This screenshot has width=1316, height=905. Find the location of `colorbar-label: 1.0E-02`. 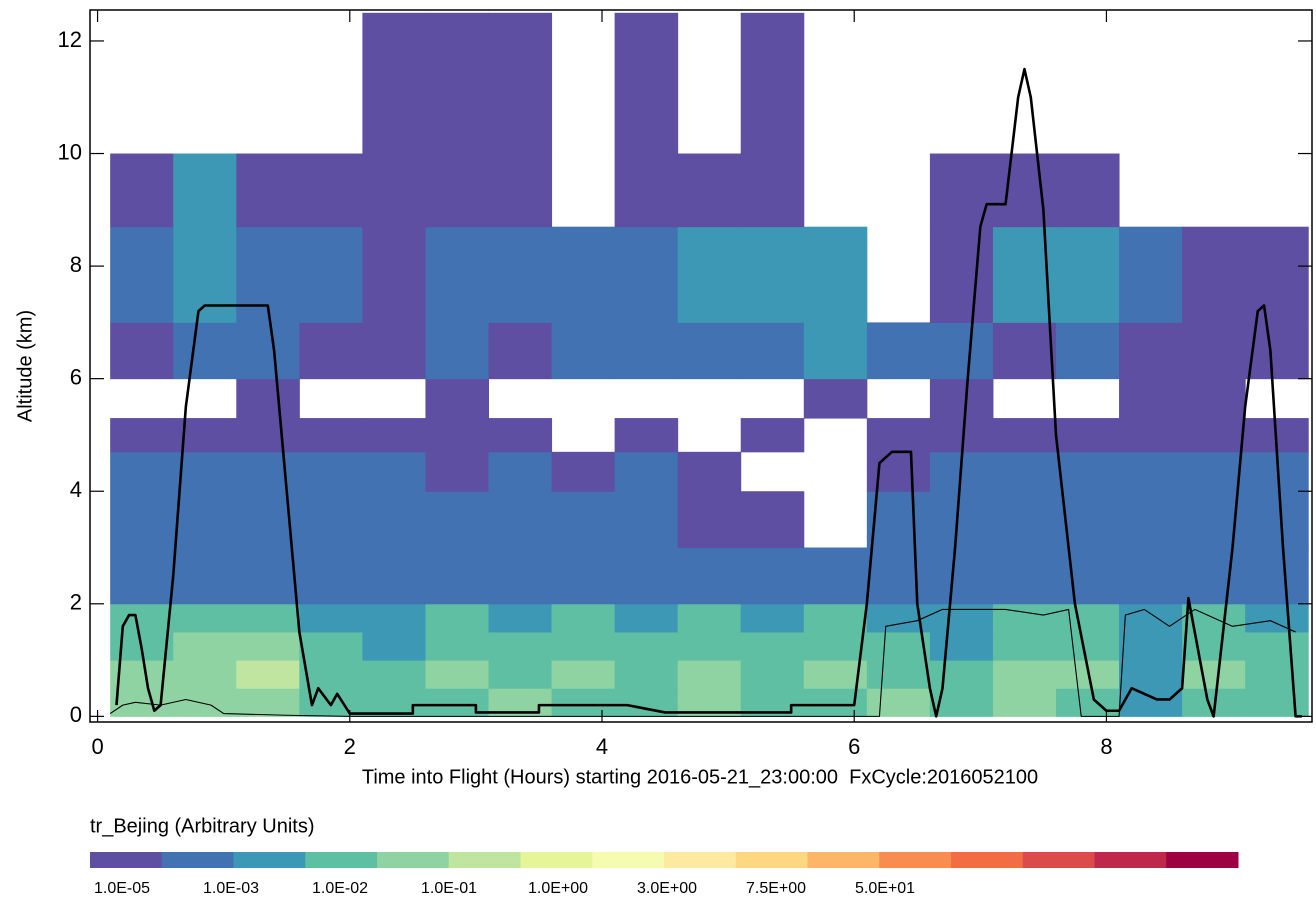

colorbar-label: 1.0E-02 is located at coordinates (340, 888).